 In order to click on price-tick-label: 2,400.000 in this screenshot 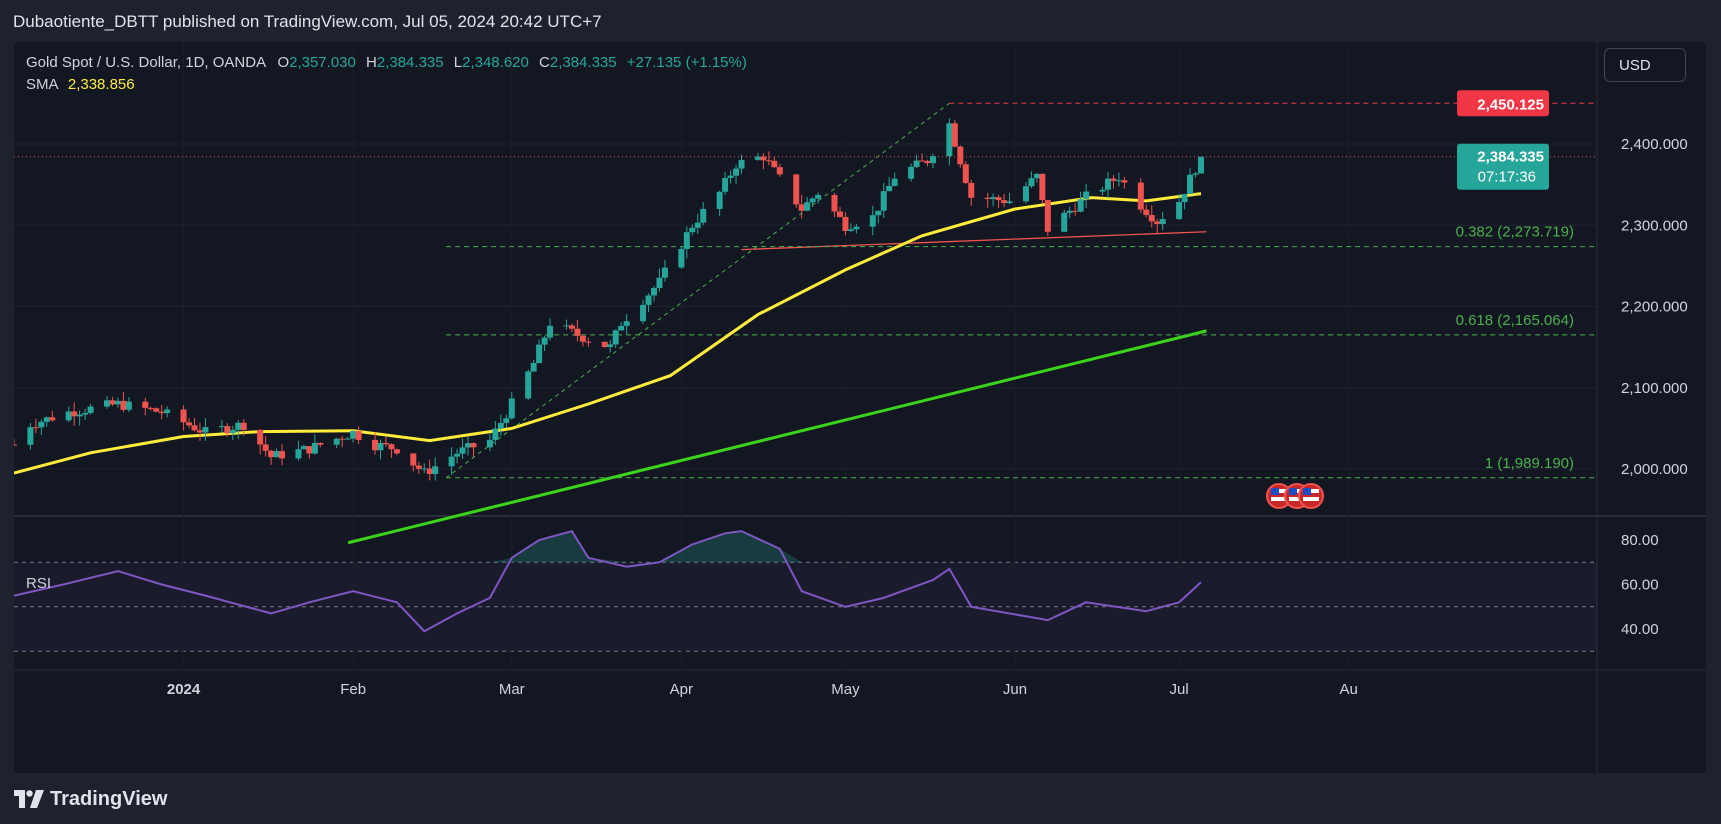, I will do `click(1654, 144)`.